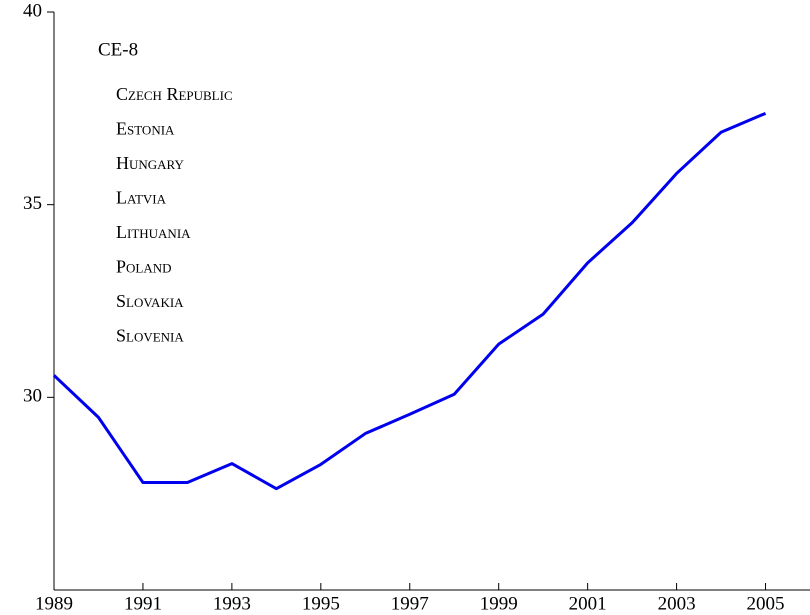  Describe the element at coordinates (141, 198) in the screenshot. I see `legend-country: Latvia` at that location.